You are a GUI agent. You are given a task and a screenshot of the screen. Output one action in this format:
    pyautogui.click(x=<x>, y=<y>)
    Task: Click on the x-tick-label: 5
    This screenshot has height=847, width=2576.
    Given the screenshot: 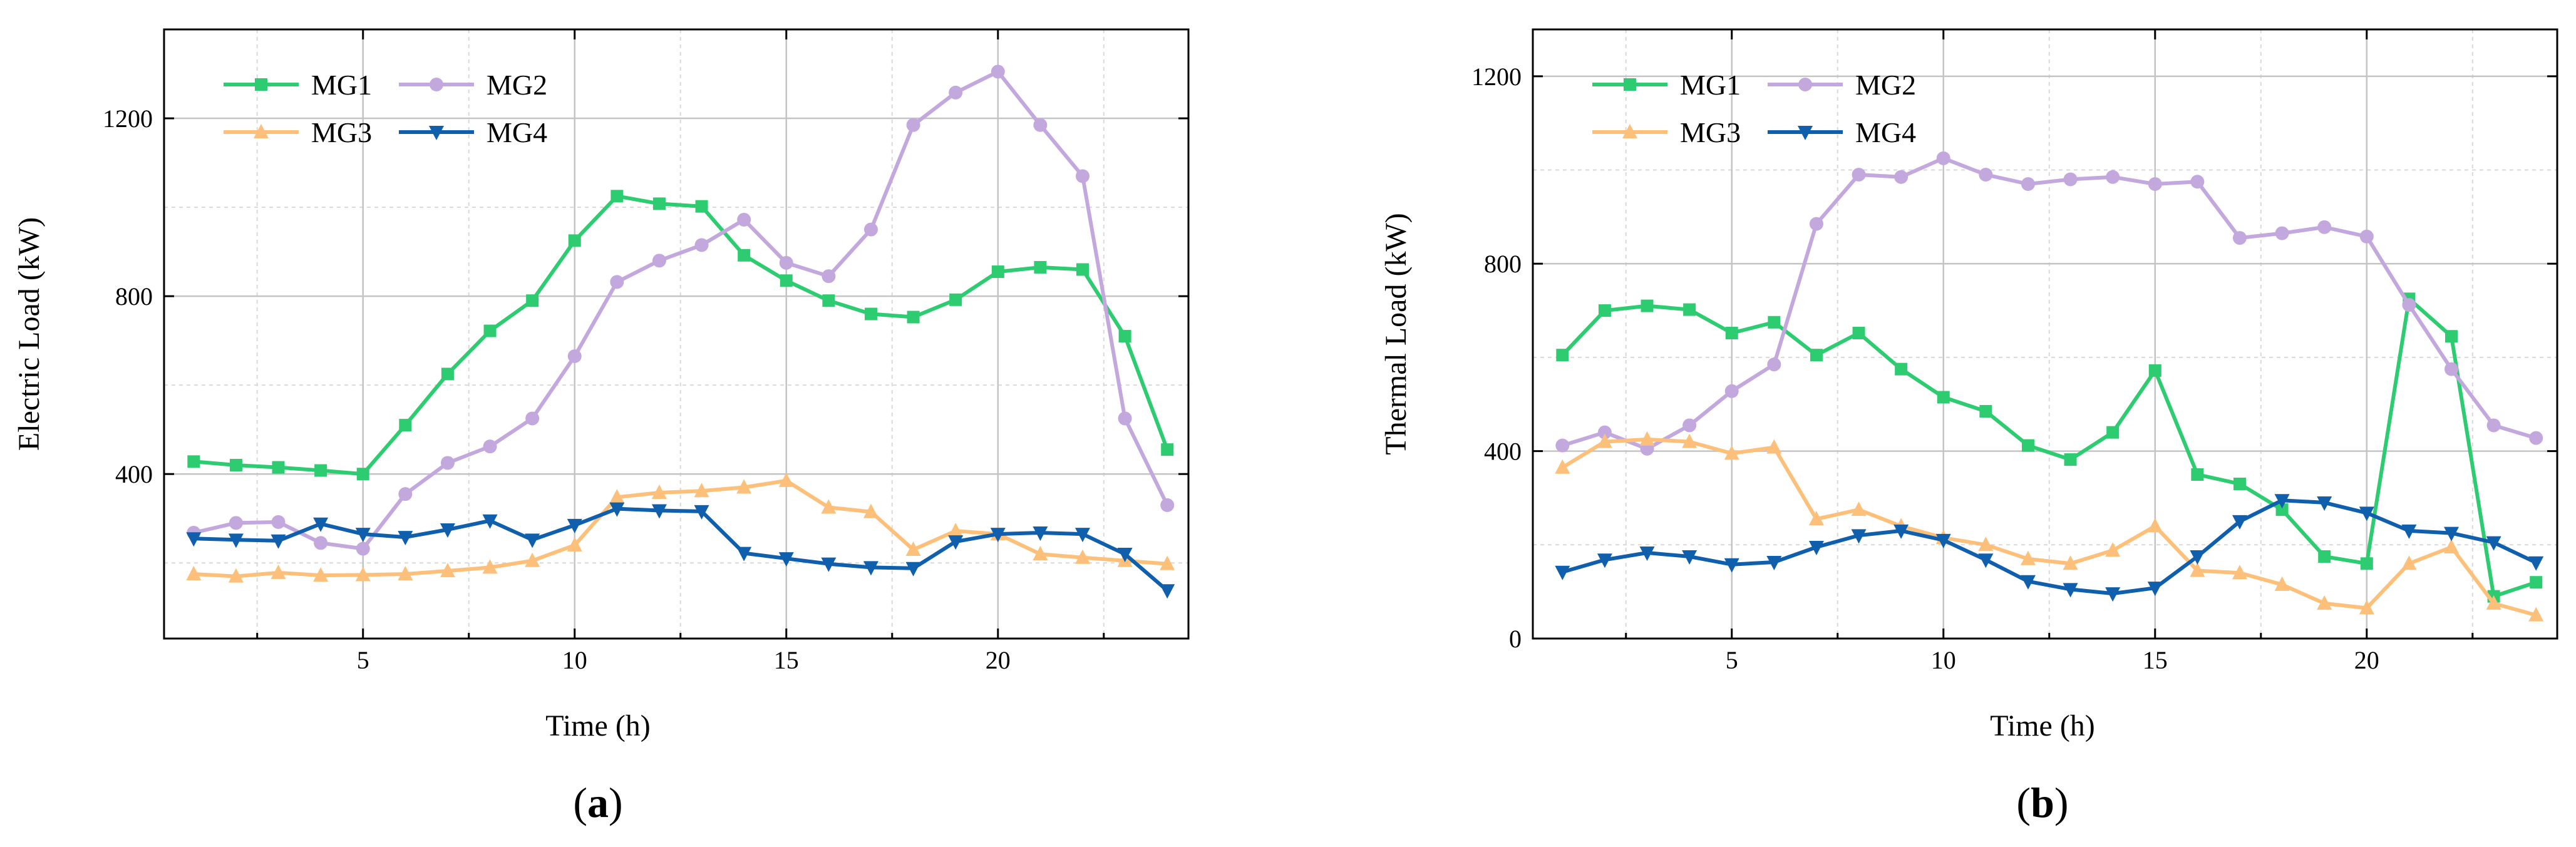 What is the action you would take?
    pyautogui.click(x=1732, y=660)
    